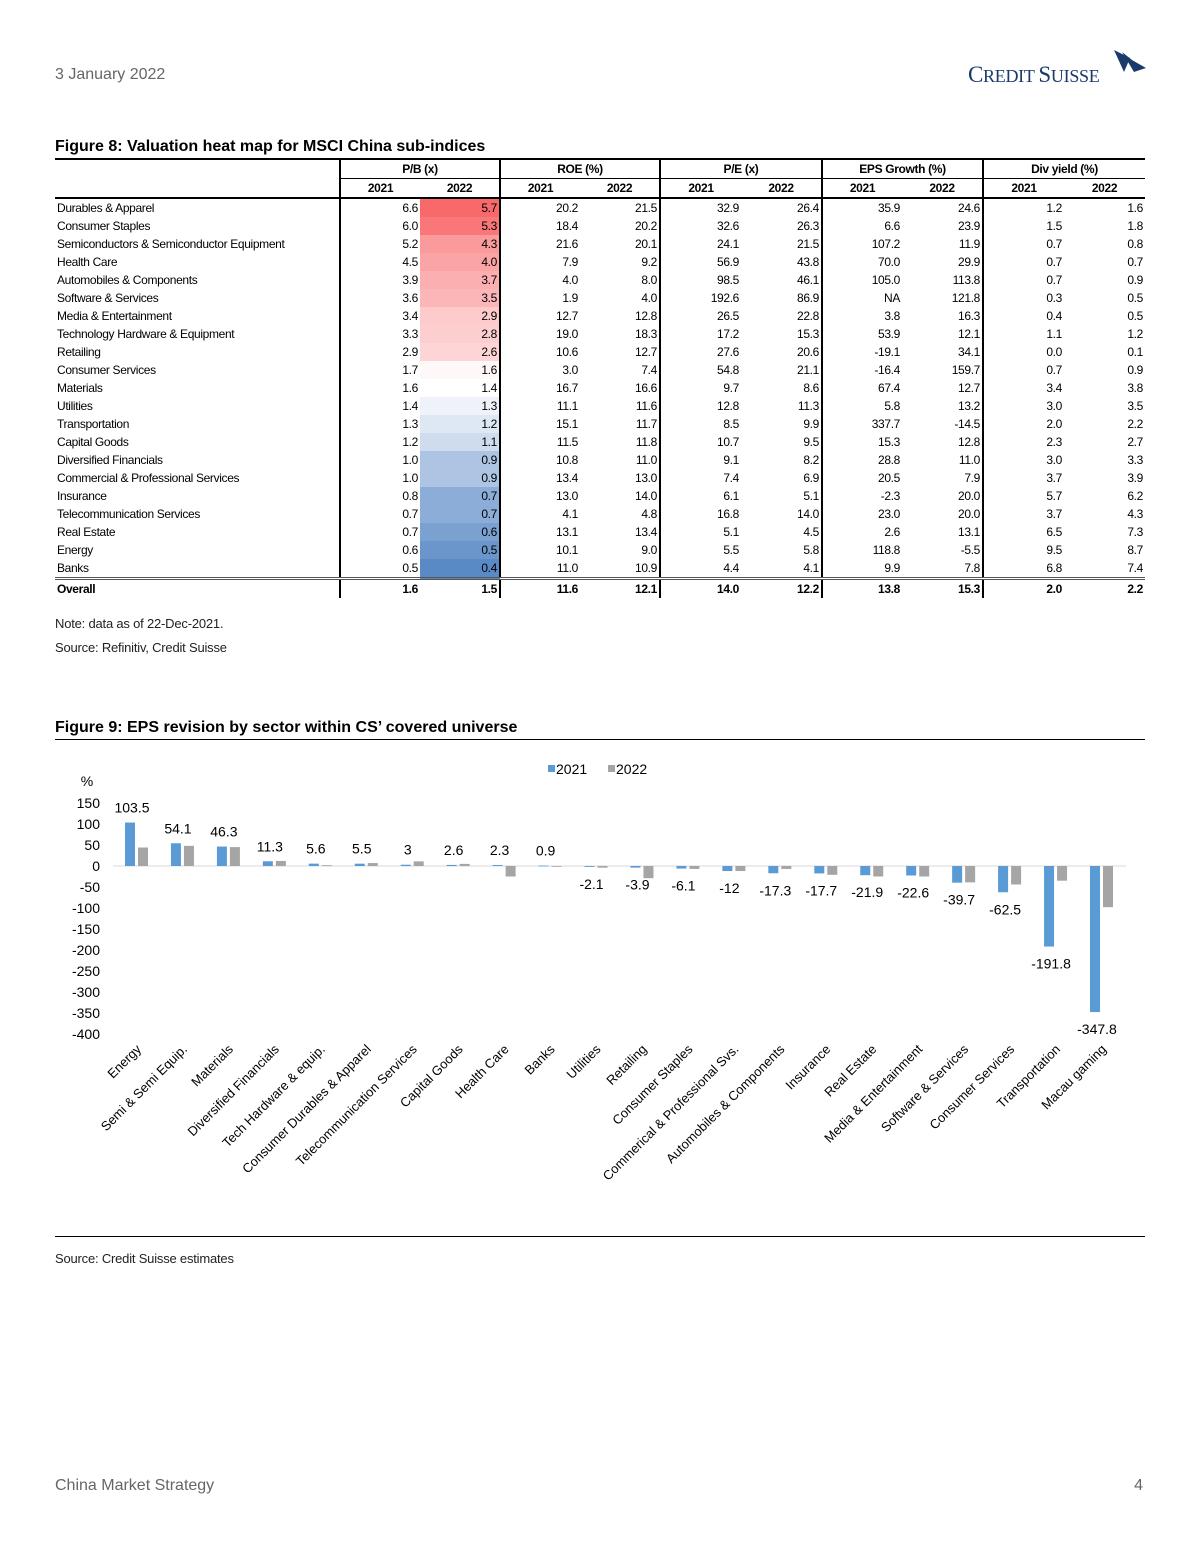 The image size is (1200, 1555). Describe the element at coordinates (460, 406) in the screenshot. I see `value-cell: 1.3` at that location.